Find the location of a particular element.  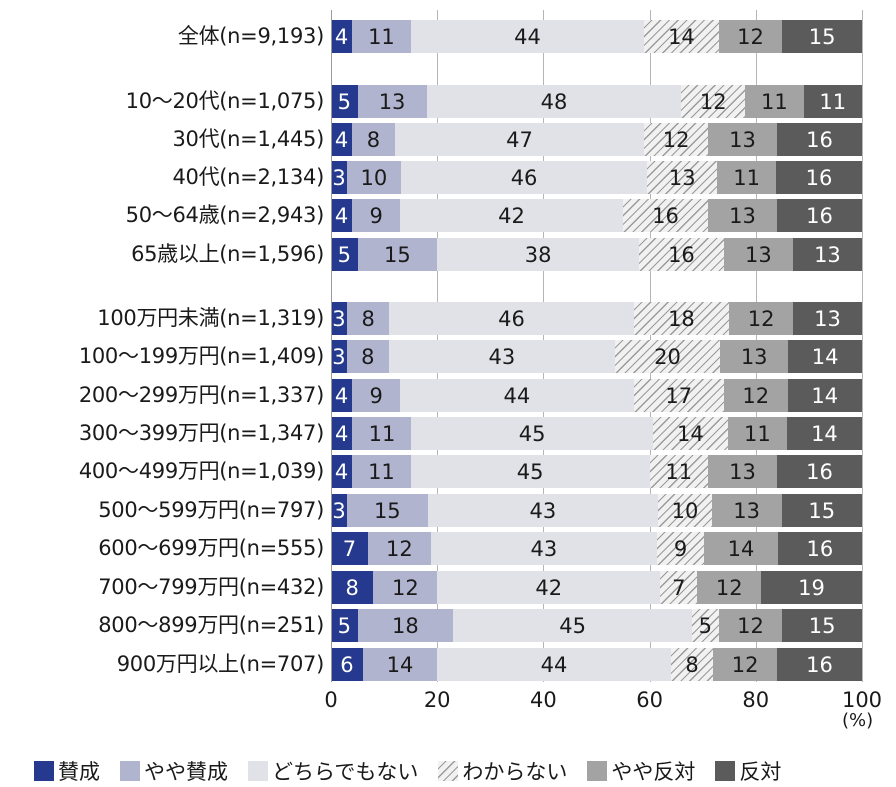

stacked-bar: 4 11 45 11 13 16 is located at coordinates (596, 471).